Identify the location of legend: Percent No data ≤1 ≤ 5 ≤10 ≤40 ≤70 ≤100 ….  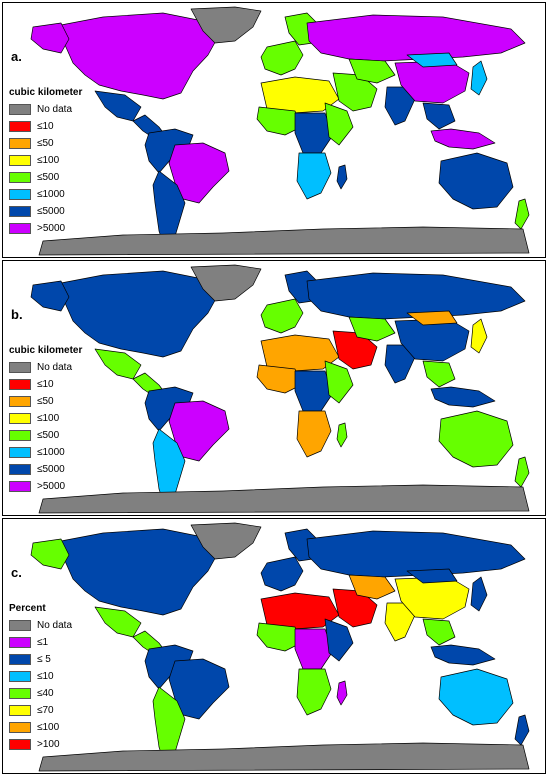
(40, 678).